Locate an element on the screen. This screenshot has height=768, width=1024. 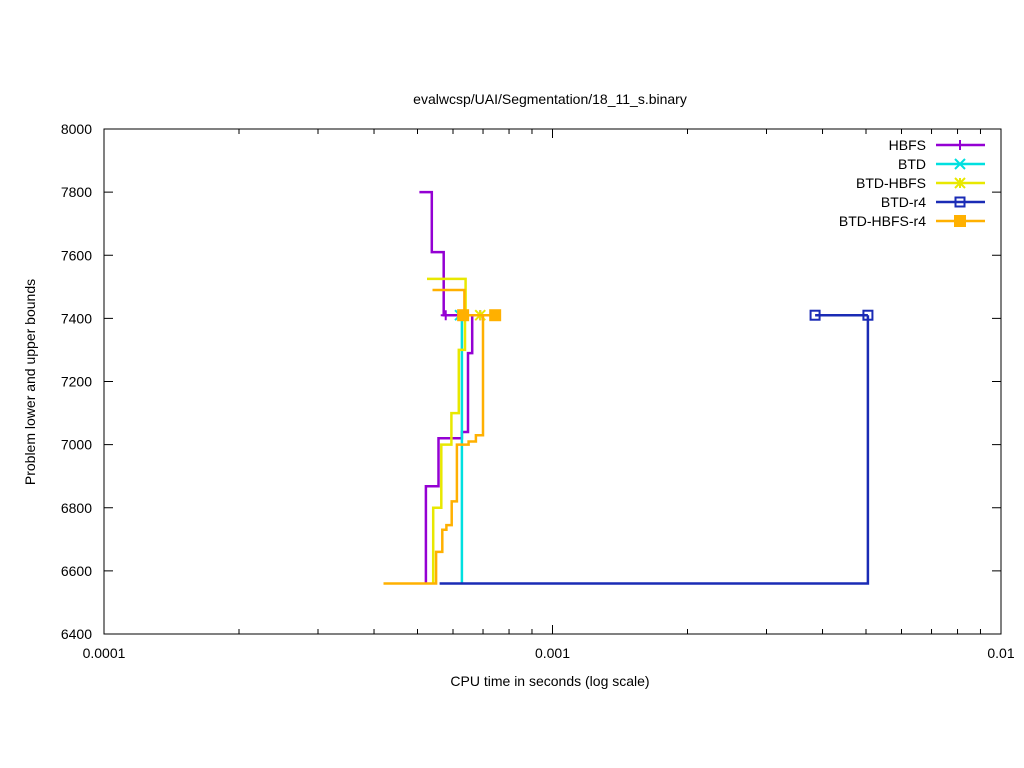
legend-label: BTD-HBFS is located at coordinates (891, 183).